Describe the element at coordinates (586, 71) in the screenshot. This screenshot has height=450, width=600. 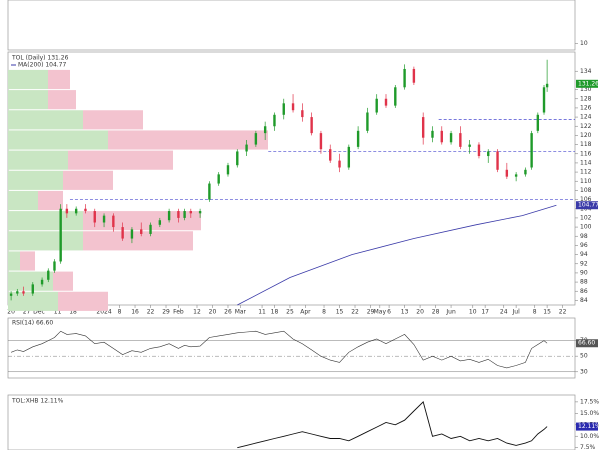
I see `price-y-tick-label: 134` at that location.